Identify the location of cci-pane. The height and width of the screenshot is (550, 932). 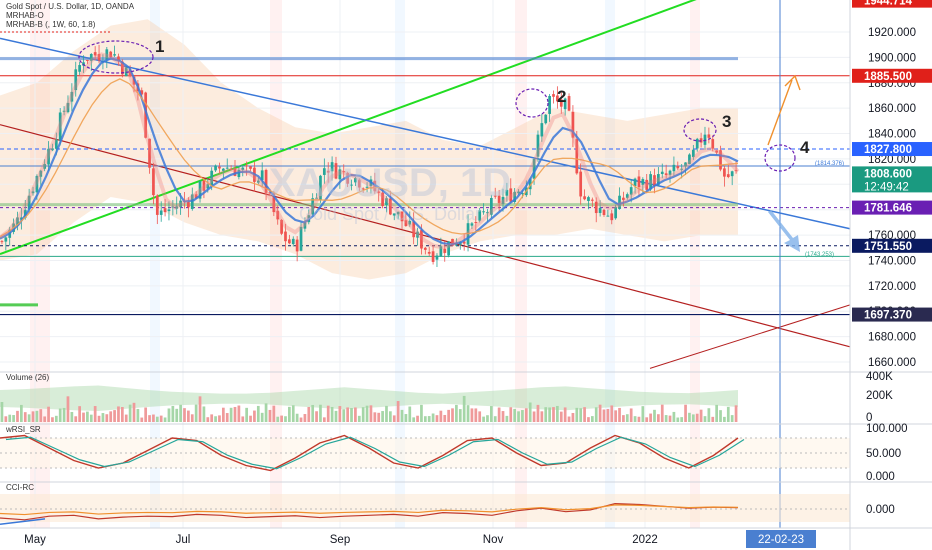
(425, 510).